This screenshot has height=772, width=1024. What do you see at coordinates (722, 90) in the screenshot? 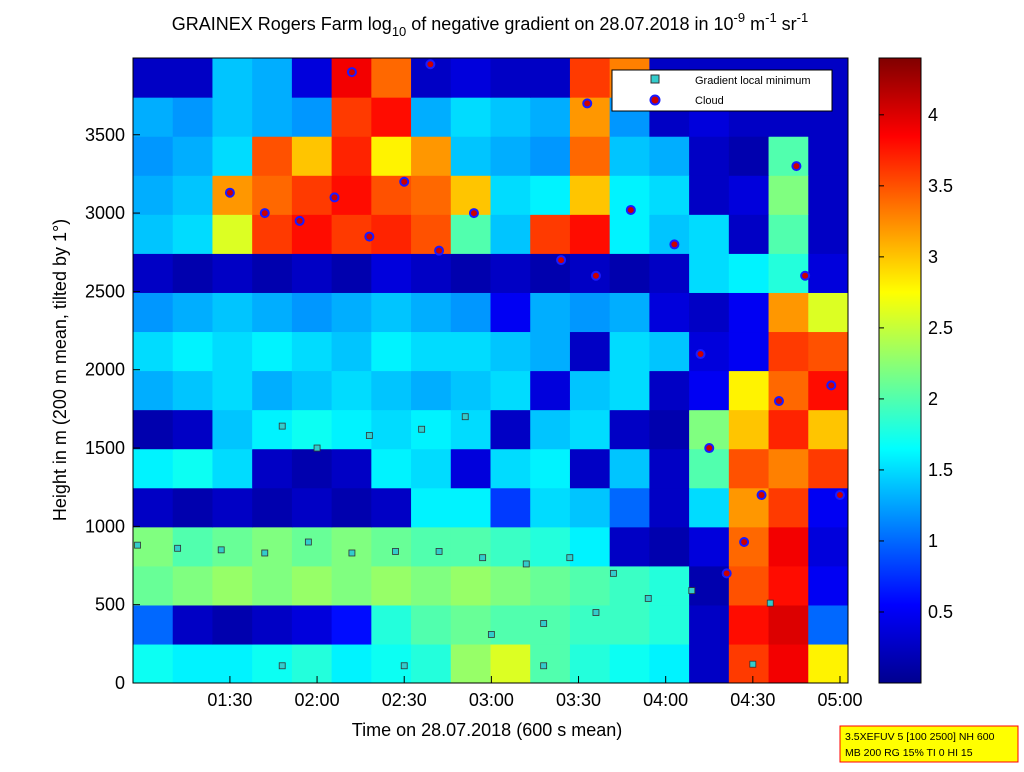
I see `legend: Gradient local minimum Cloud` at bounding box center [722, 90].